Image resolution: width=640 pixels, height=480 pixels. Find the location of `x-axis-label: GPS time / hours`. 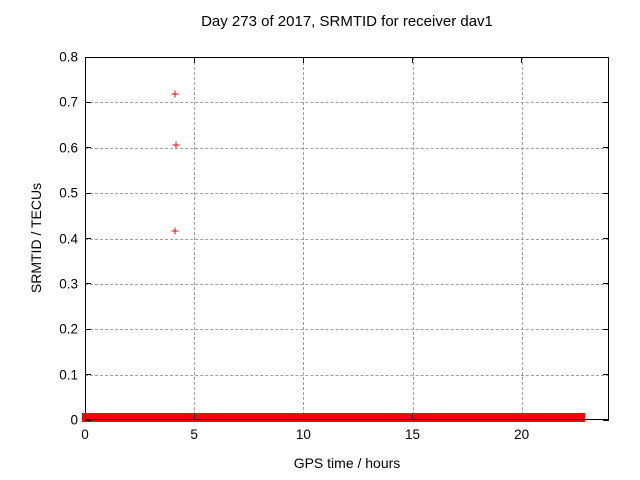

x-axis-label: GPS time / hours is located at coordinates (347, 463).